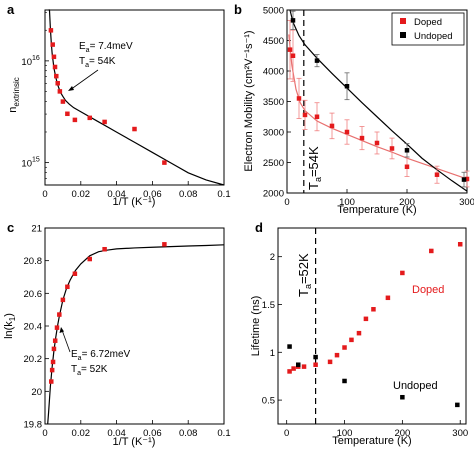 Image resolution: width=474 pixels, height=458 pixels. What do you see at coordinates (44, 194) in the screenshot?
I see `panel-a-x-tick-label: 0` at bounding box center [44, 194].